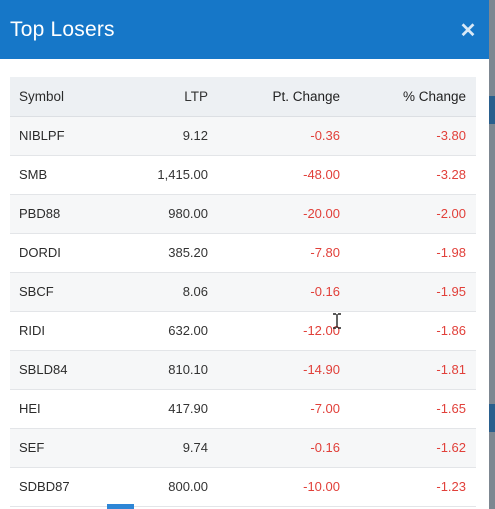 The width and height of the screenshot is (495, 509). I want to click on cell-ltp: 810.10, so click(165, 370).